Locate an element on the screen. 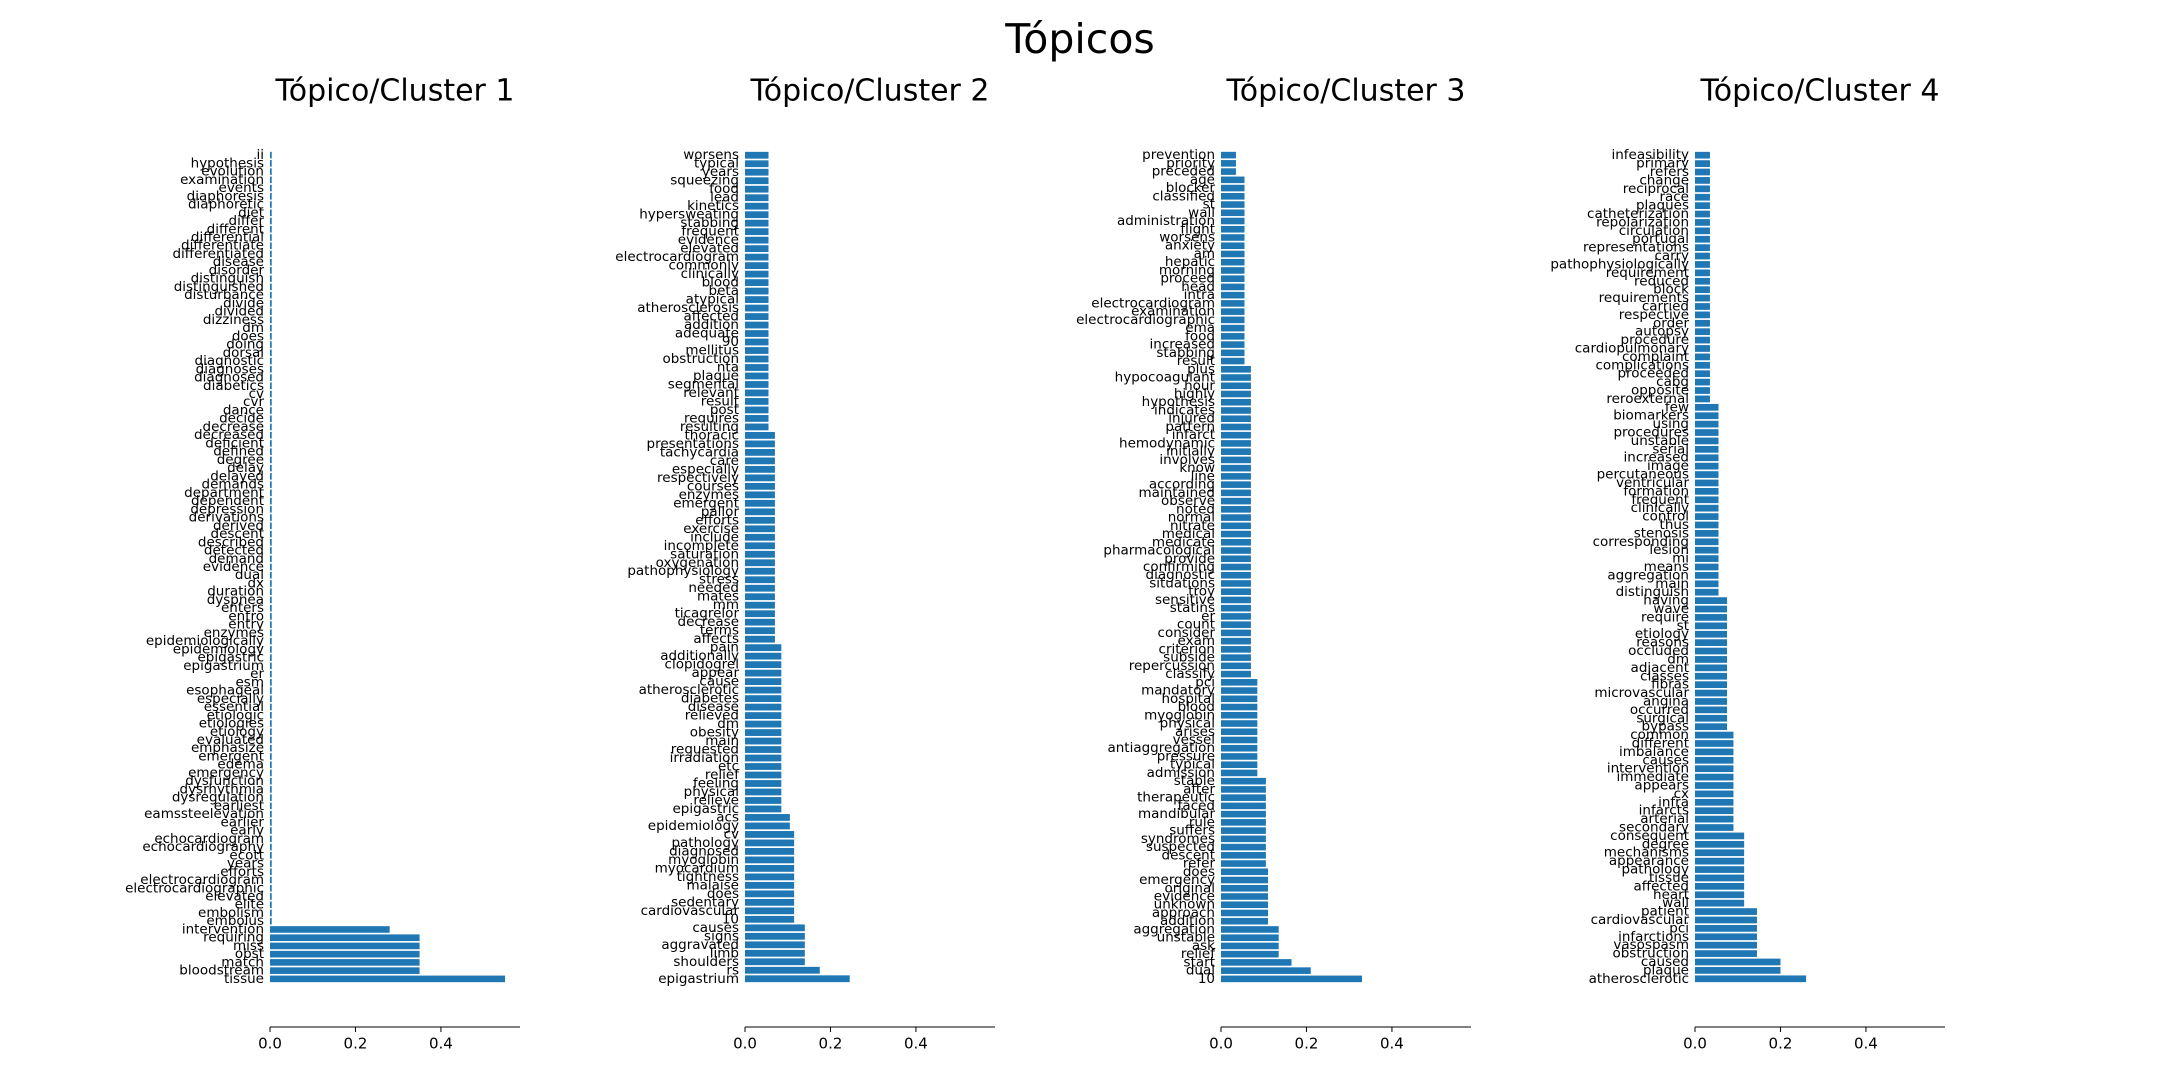  y-tick-label: different is located at coordinates (1660, 743).